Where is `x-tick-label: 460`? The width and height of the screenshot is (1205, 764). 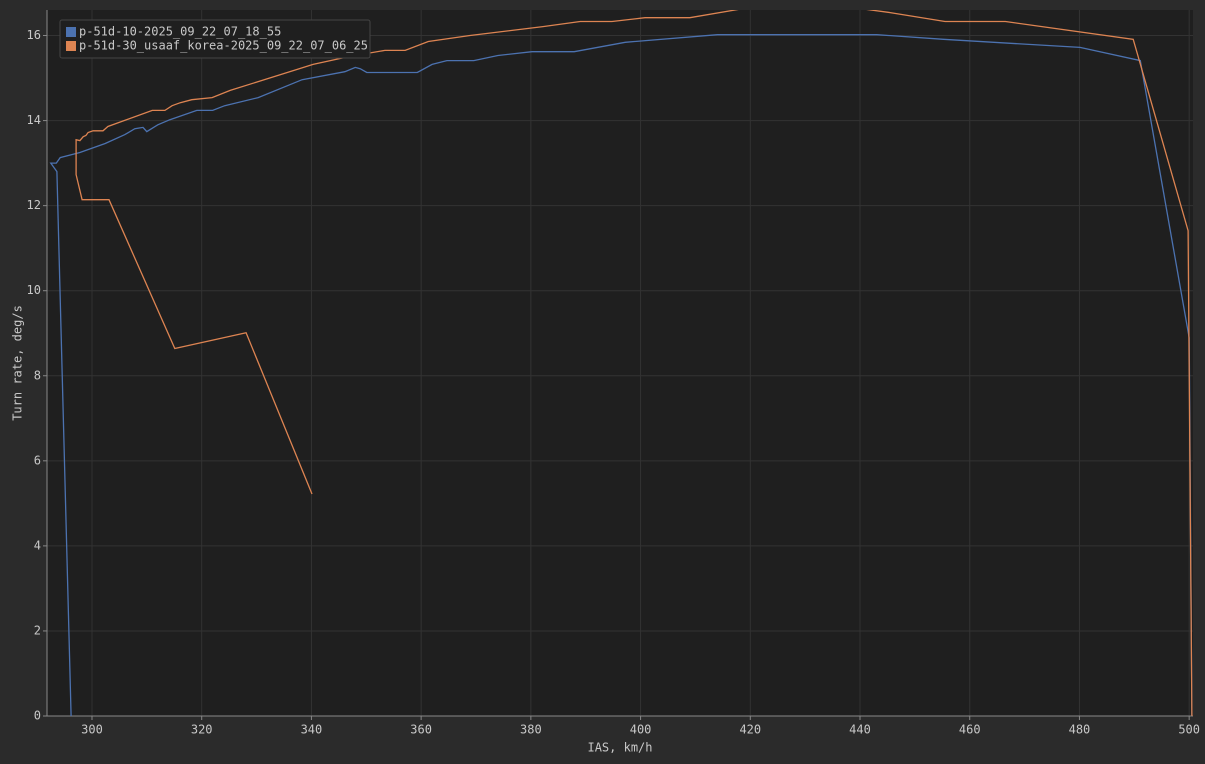
x-tick-label: 460 is located at coordinates (970, 730).